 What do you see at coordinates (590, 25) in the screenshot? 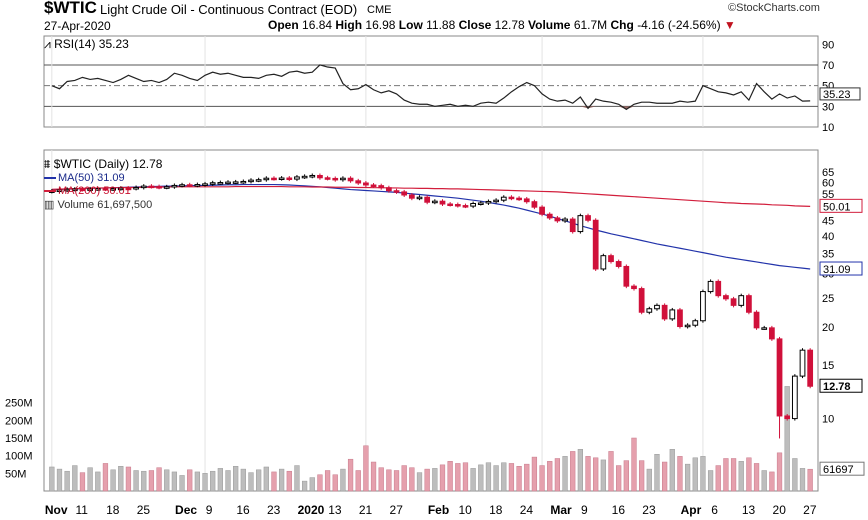
I see `volume-value: 61.7M` at bounding box center [590, 25].